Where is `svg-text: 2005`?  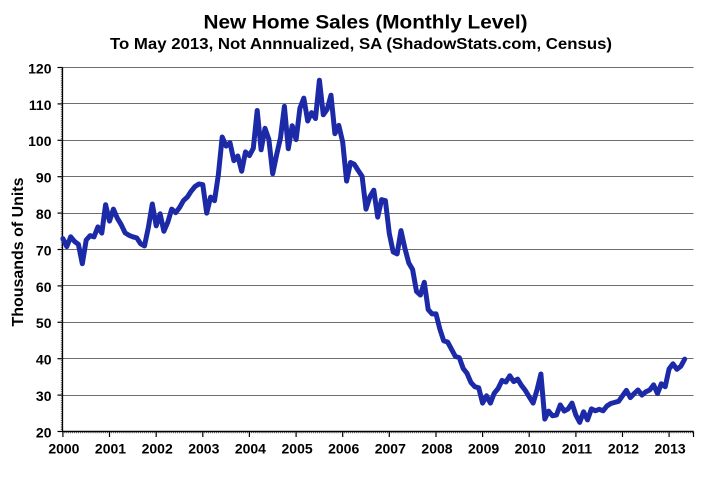
svg-text: 2005 is located at coordinates (297, 449).